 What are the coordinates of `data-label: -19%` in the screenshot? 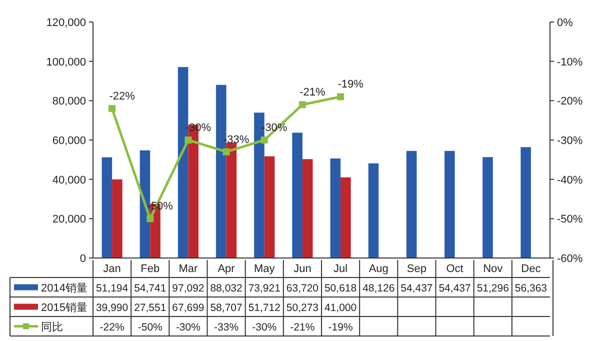 It's located at (340, 328).